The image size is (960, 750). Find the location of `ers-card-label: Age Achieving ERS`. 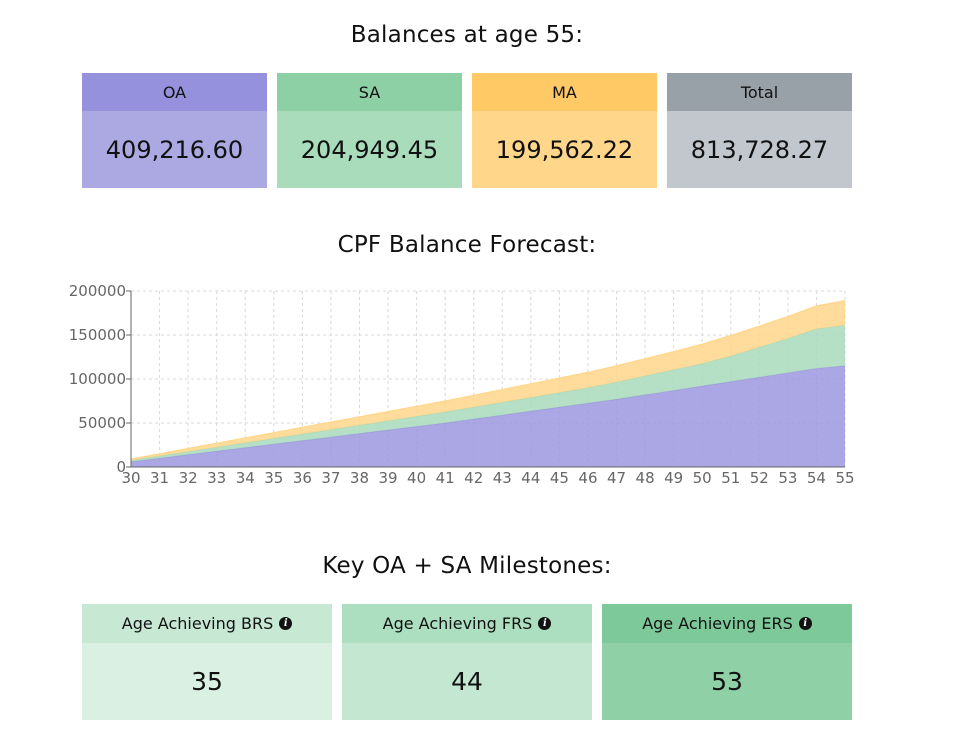

ers-card-label: Age Achieving ERS is located at coordinates (717, 623).